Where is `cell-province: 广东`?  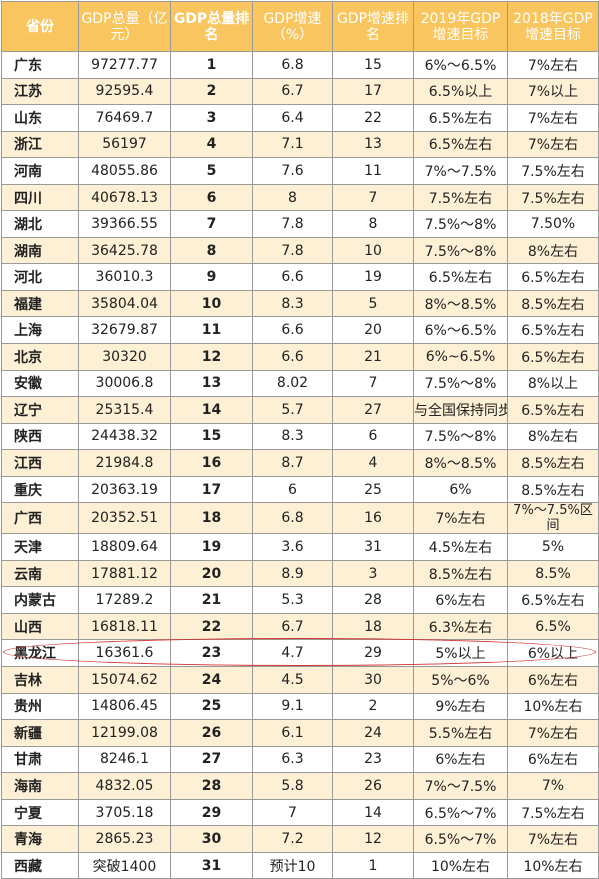
cell-province: 广东 is located at coordinates (40, 65).